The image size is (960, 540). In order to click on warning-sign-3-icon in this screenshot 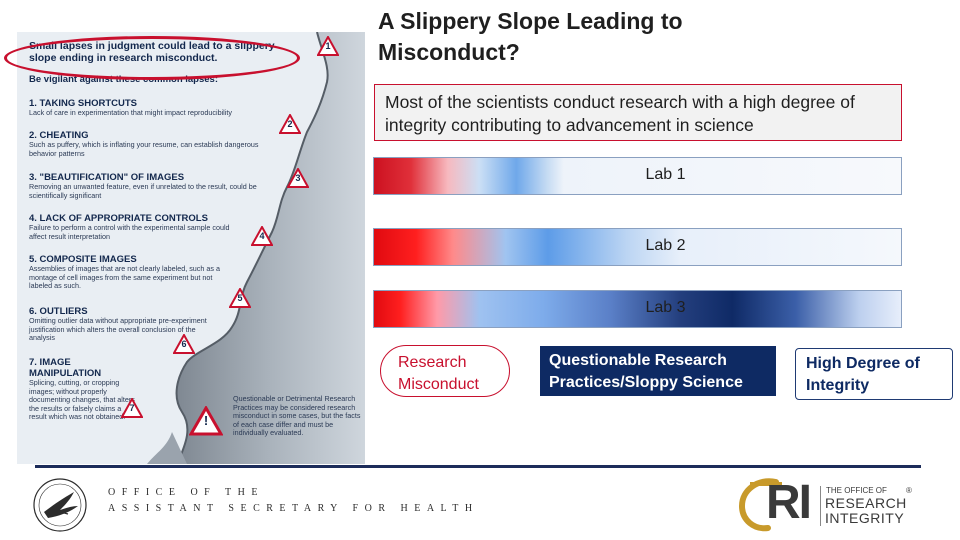, I will do `click(298, 178)`.